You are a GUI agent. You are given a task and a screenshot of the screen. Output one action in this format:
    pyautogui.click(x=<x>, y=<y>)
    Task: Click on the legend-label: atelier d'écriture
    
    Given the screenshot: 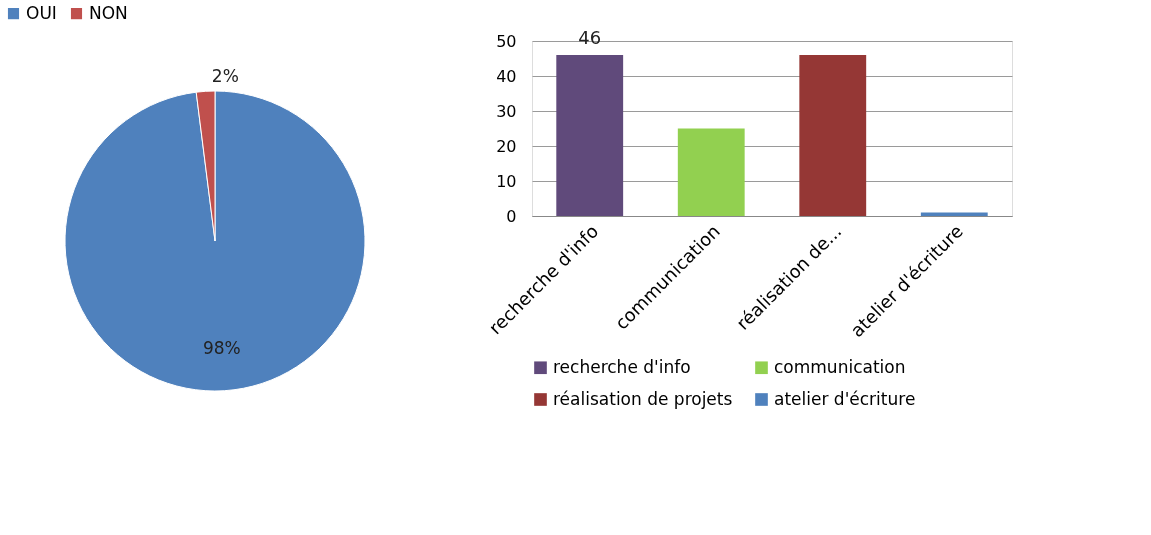 What is the action you would take?
    pyautogui.click(x=845, y=398)
    